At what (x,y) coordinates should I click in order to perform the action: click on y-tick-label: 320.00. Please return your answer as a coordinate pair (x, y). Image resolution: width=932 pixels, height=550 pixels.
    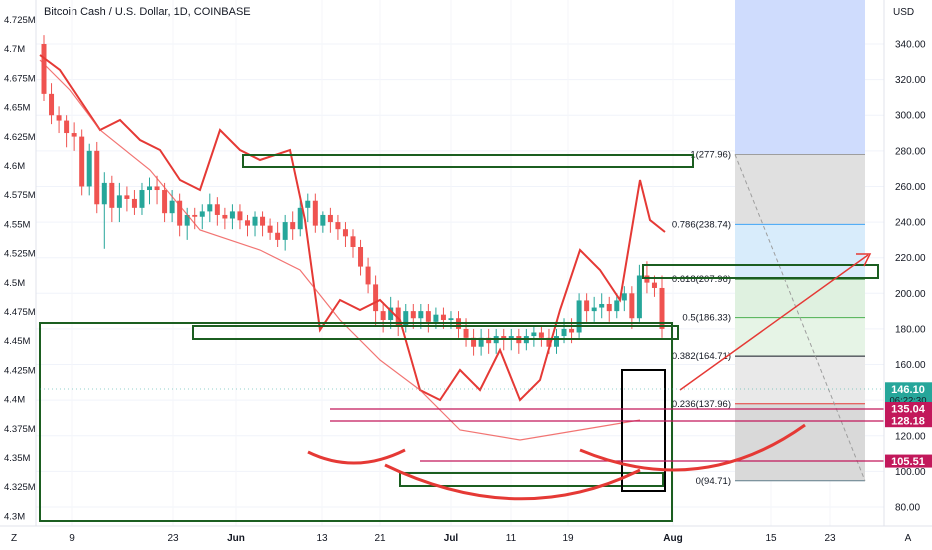
    Looking at the image, I should click on (910, 80).